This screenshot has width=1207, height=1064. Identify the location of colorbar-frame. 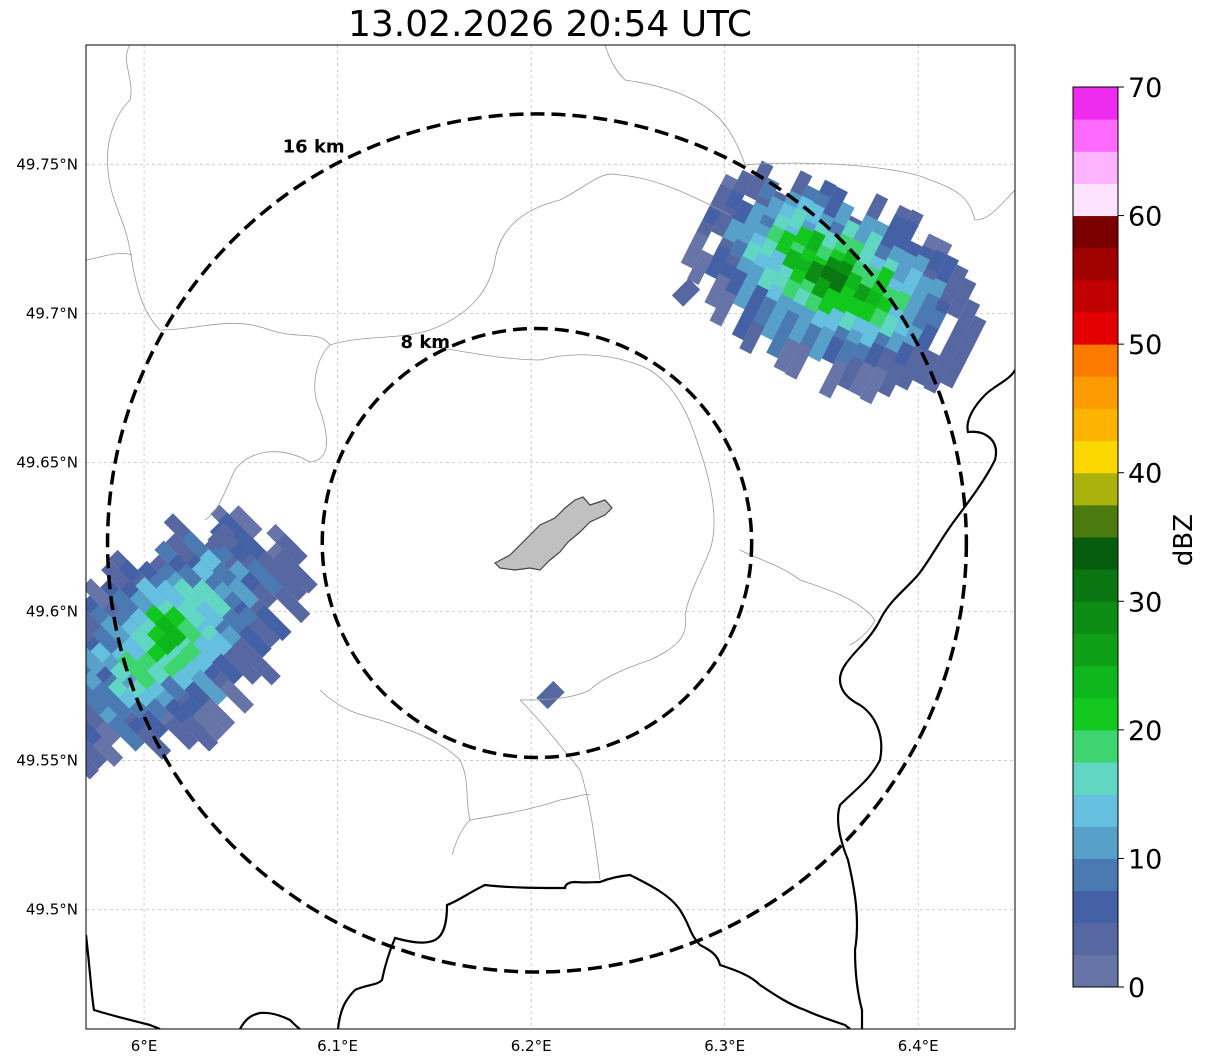
(1095, 537).